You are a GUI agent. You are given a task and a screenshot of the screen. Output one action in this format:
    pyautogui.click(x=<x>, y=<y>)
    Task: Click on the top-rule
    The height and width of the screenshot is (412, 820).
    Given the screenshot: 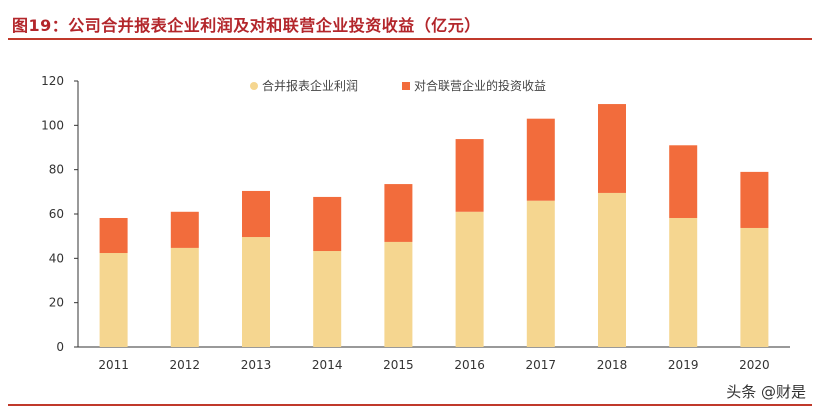 What is the action you would take?
    pyautogui.click(x=410, y=39)
    